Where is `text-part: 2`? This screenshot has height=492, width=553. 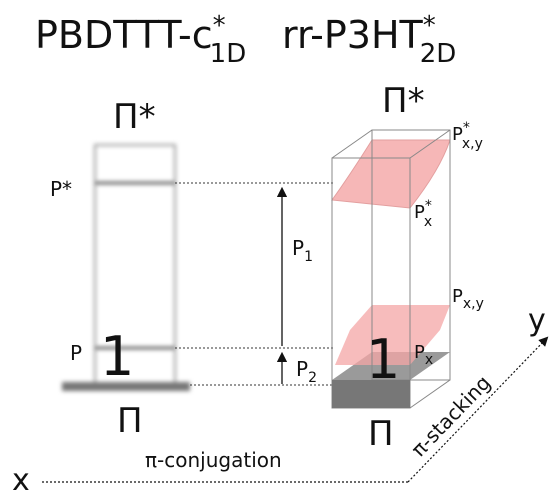 text-part: 2 is located at coordinates (312, 378).